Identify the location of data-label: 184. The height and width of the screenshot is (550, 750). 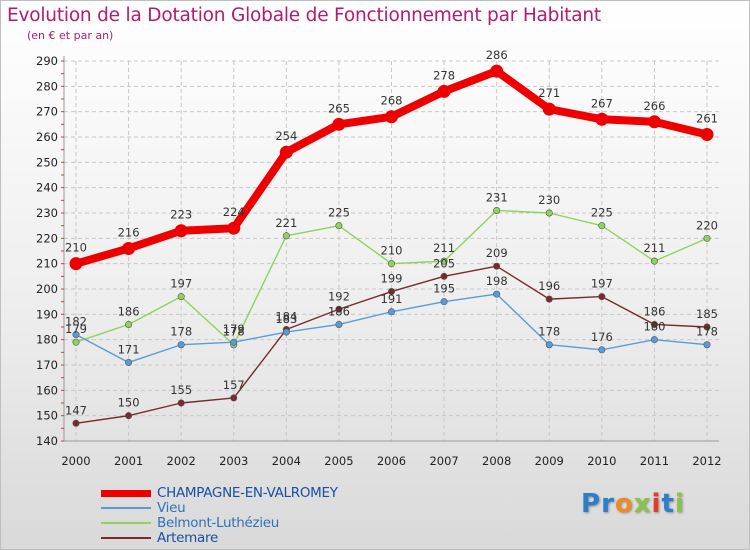
(286, 317).